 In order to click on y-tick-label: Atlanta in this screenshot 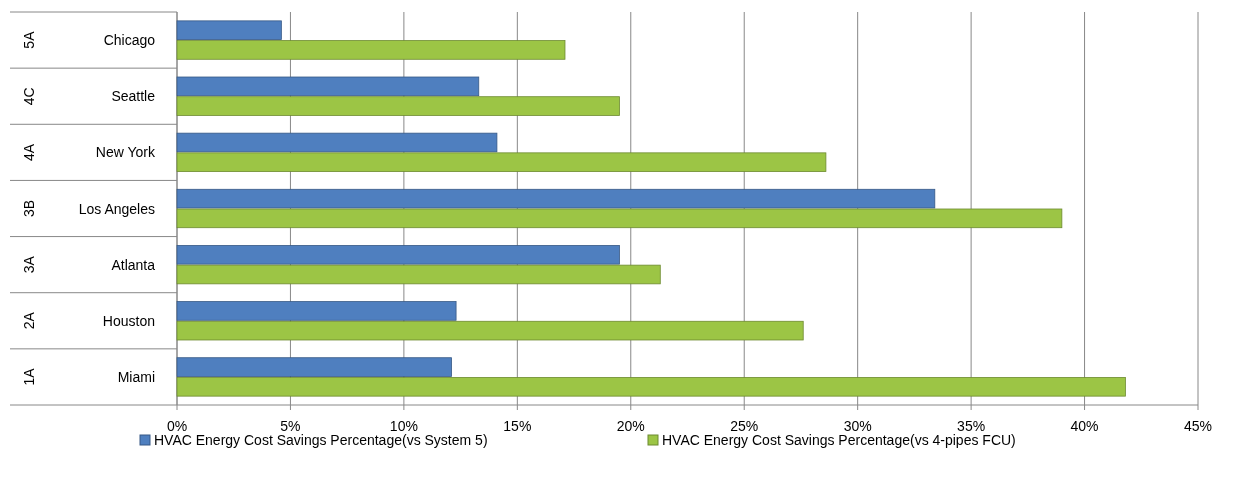, I will do `click(133, 264)`.